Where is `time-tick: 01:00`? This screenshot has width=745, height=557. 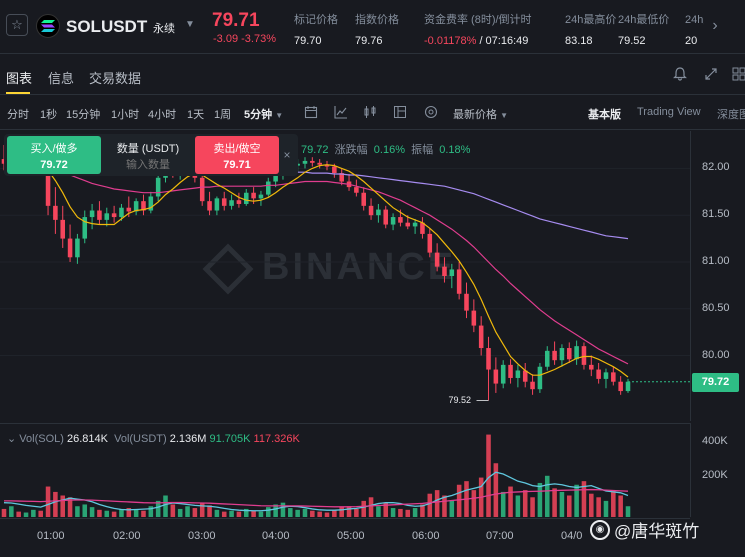
time-tick: 01:00 is located at coordinates (51, 536).